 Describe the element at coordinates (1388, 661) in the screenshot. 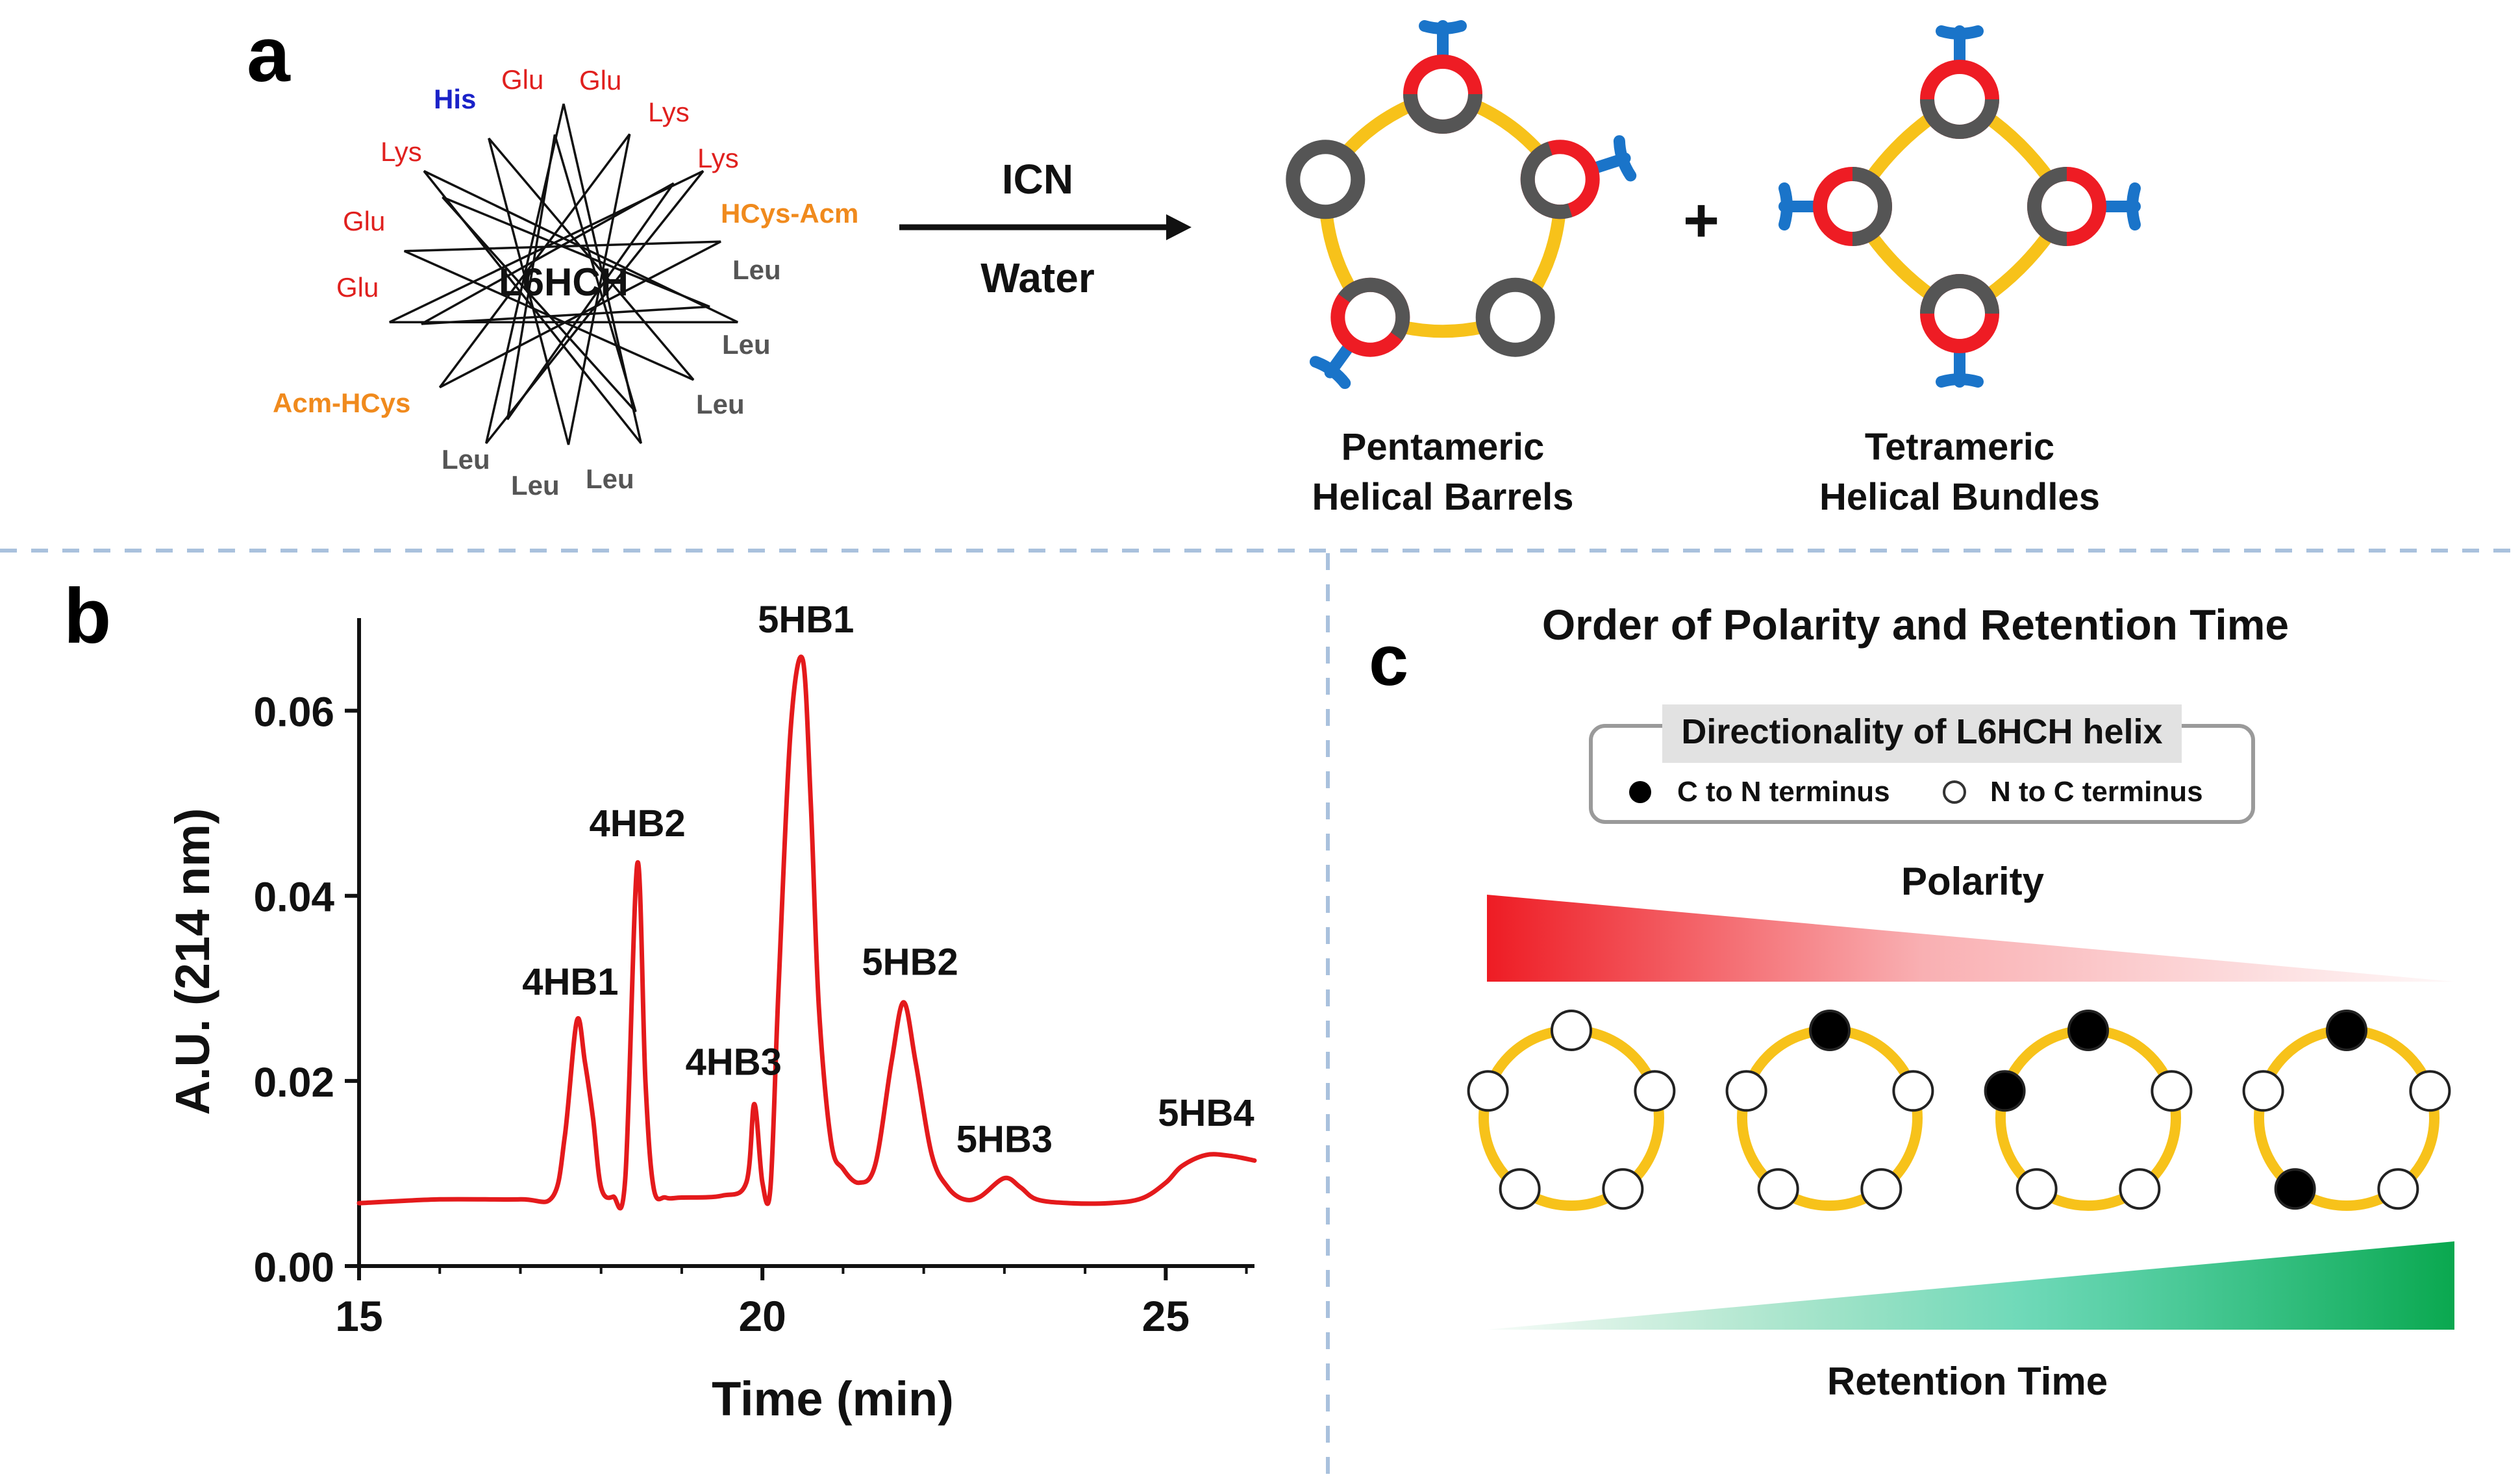

I see `panel-c-label: c` at that location.